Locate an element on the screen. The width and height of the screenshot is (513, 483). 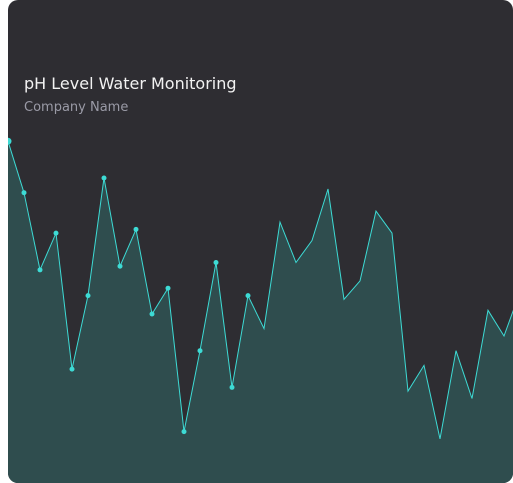
chart-subtitle: Company Name is located at coordinates (76, 107).